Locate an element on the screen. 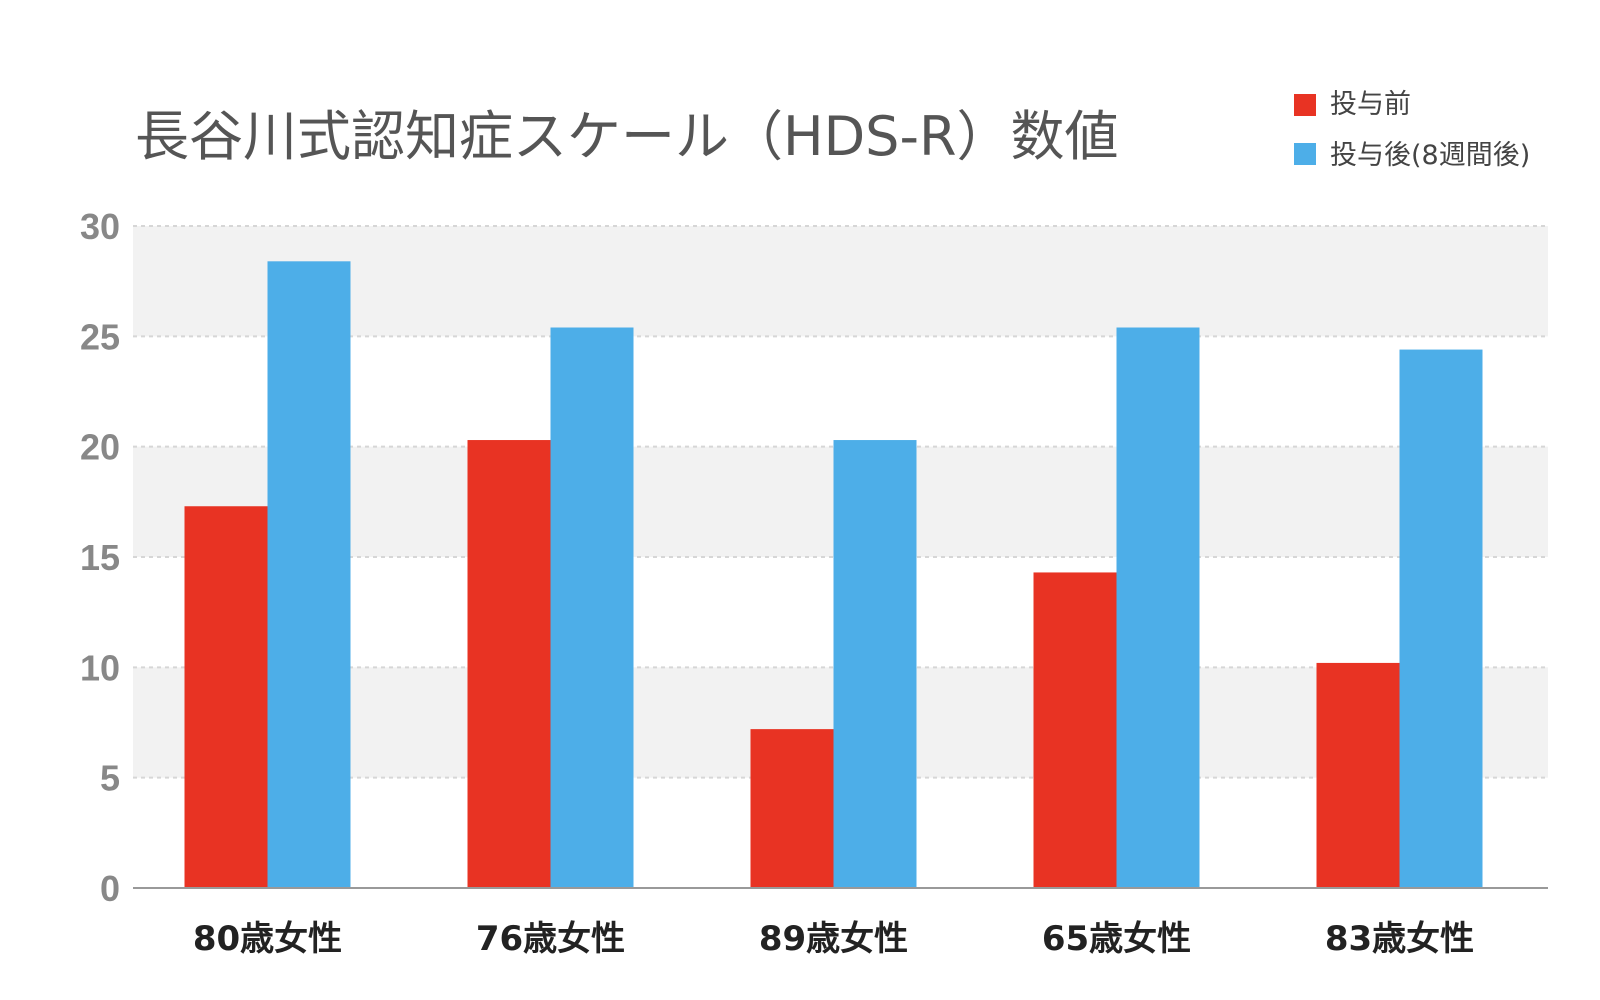 The width and height of the screenshot is (1600, 1000). chart-title: 長谷川式認知症スケール（HDS-R）数値 is located at coordinates (626, 136).